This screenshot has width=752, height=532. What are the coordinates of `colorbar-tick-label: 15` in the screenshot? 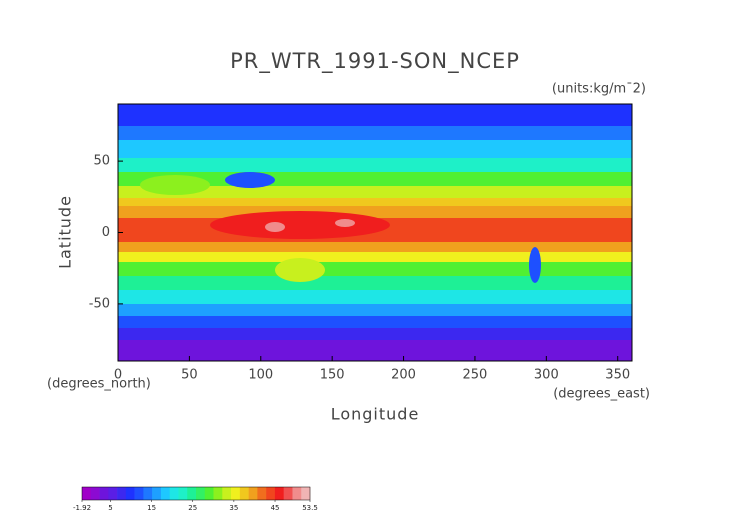 It's located at (151, 508).